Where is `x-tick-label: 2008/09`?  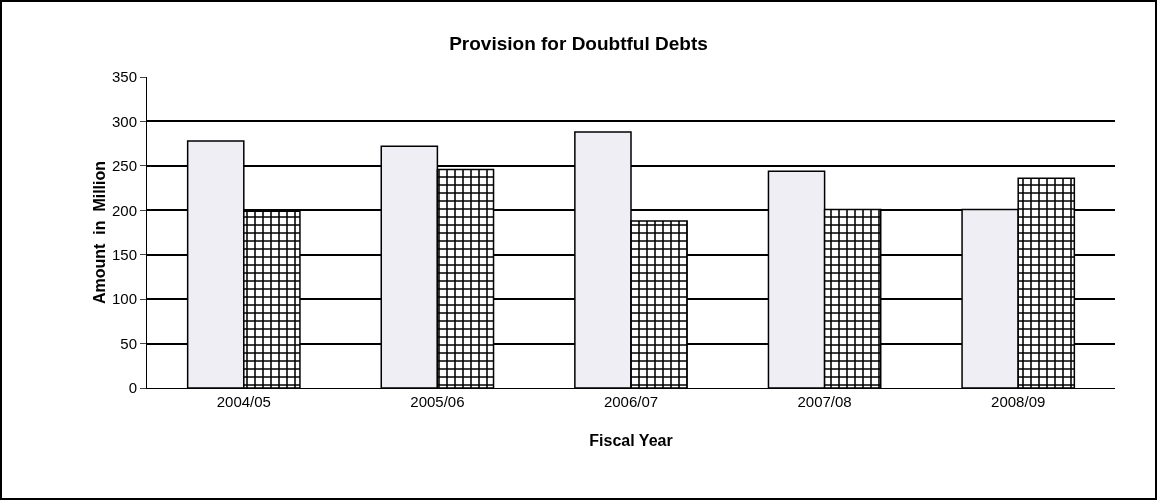
x-tick-label: 2008/09 is located at coordinates (1018, 401).